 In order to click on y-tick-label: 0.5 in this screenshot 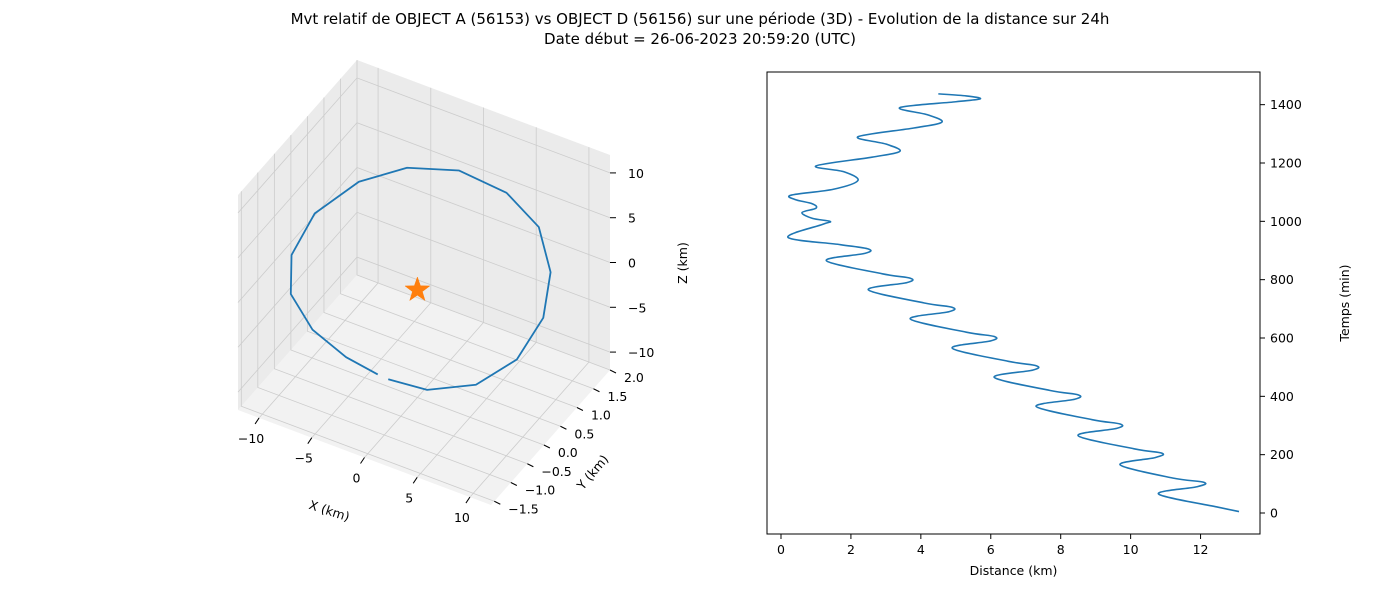, I will do `click(584, 433)`.